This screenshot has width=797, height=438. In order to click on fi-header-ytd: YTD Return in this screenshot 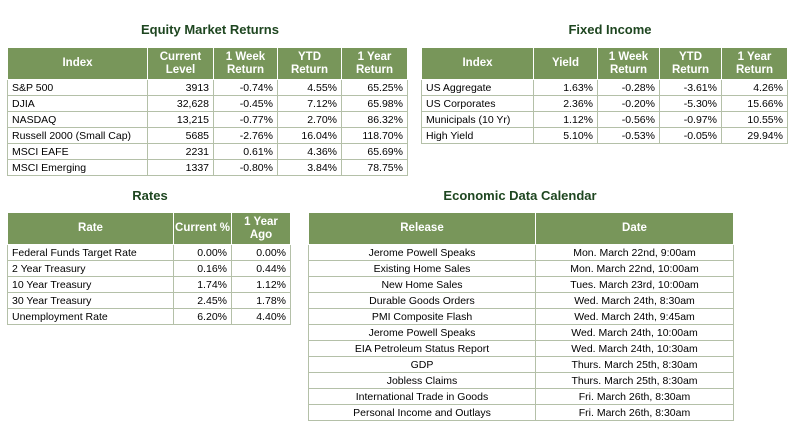, I will do `click(690, 63)`.